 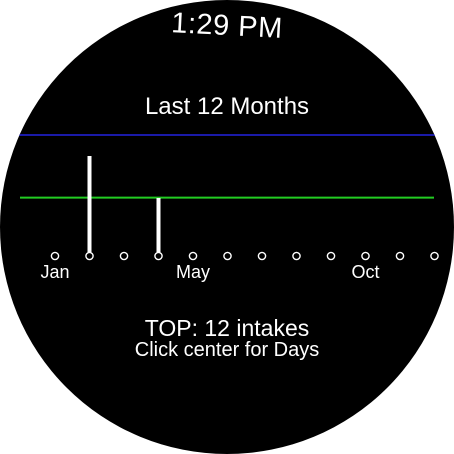 What do you see at coordinates (158, 256) in the screenshot?
I see `month-dot-apr` at bounding box center [158, 256].